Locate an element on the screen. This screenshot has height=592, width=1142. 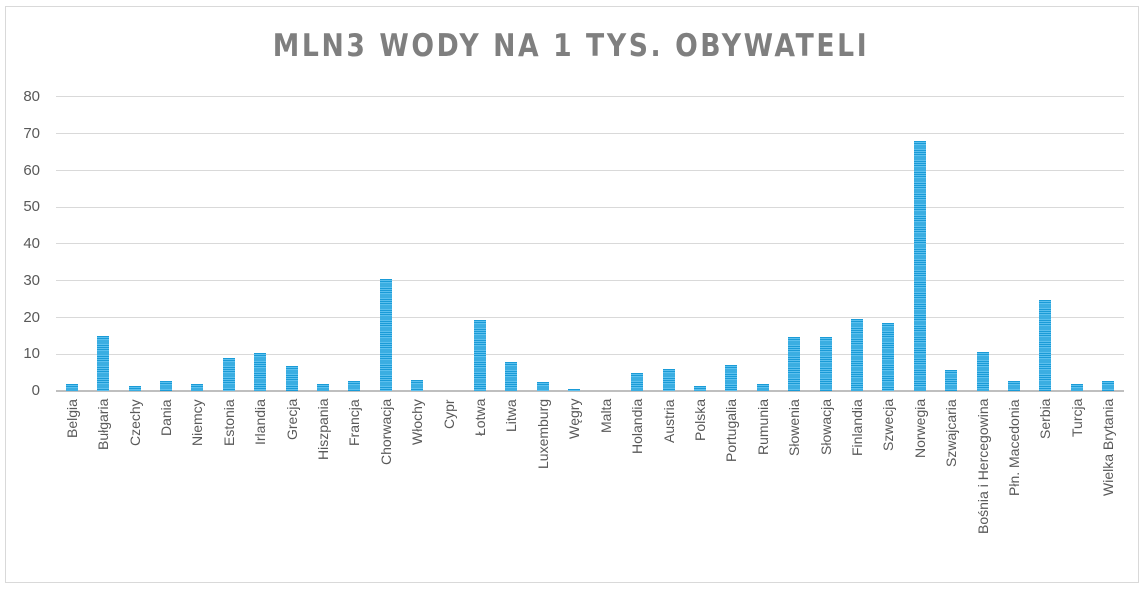
x-tick-label: Francja is located at coordinates (354, 422).